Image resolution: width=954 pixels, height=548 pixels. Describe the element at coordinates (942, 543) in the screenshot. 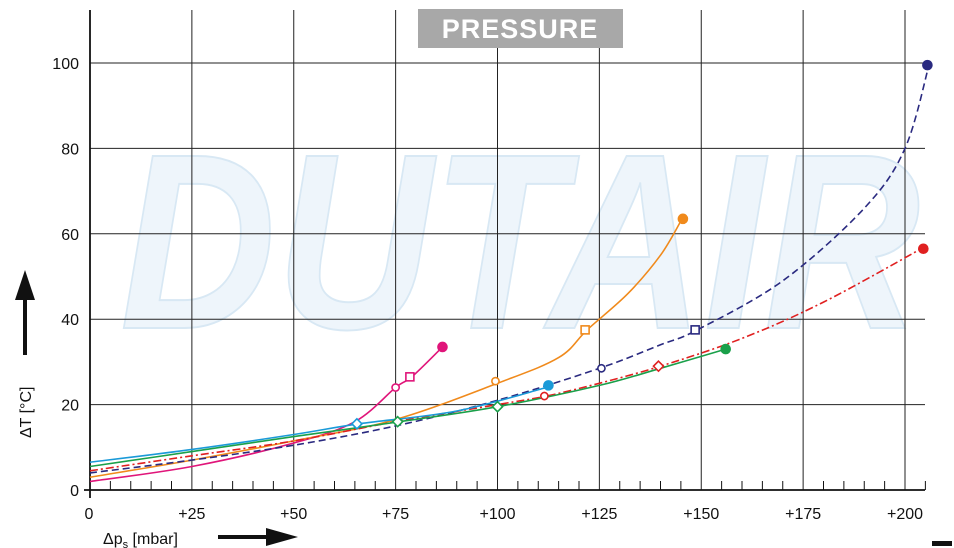

I see `corner-mark` at that location.